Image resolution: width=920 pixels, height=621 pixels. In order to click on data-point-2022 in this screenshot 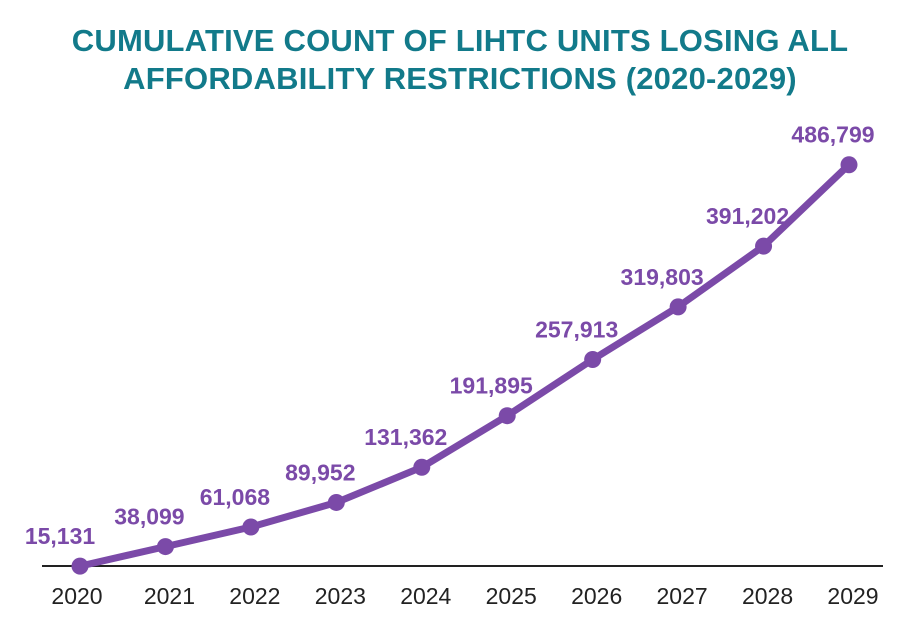, I will do `click(251, 527)`.